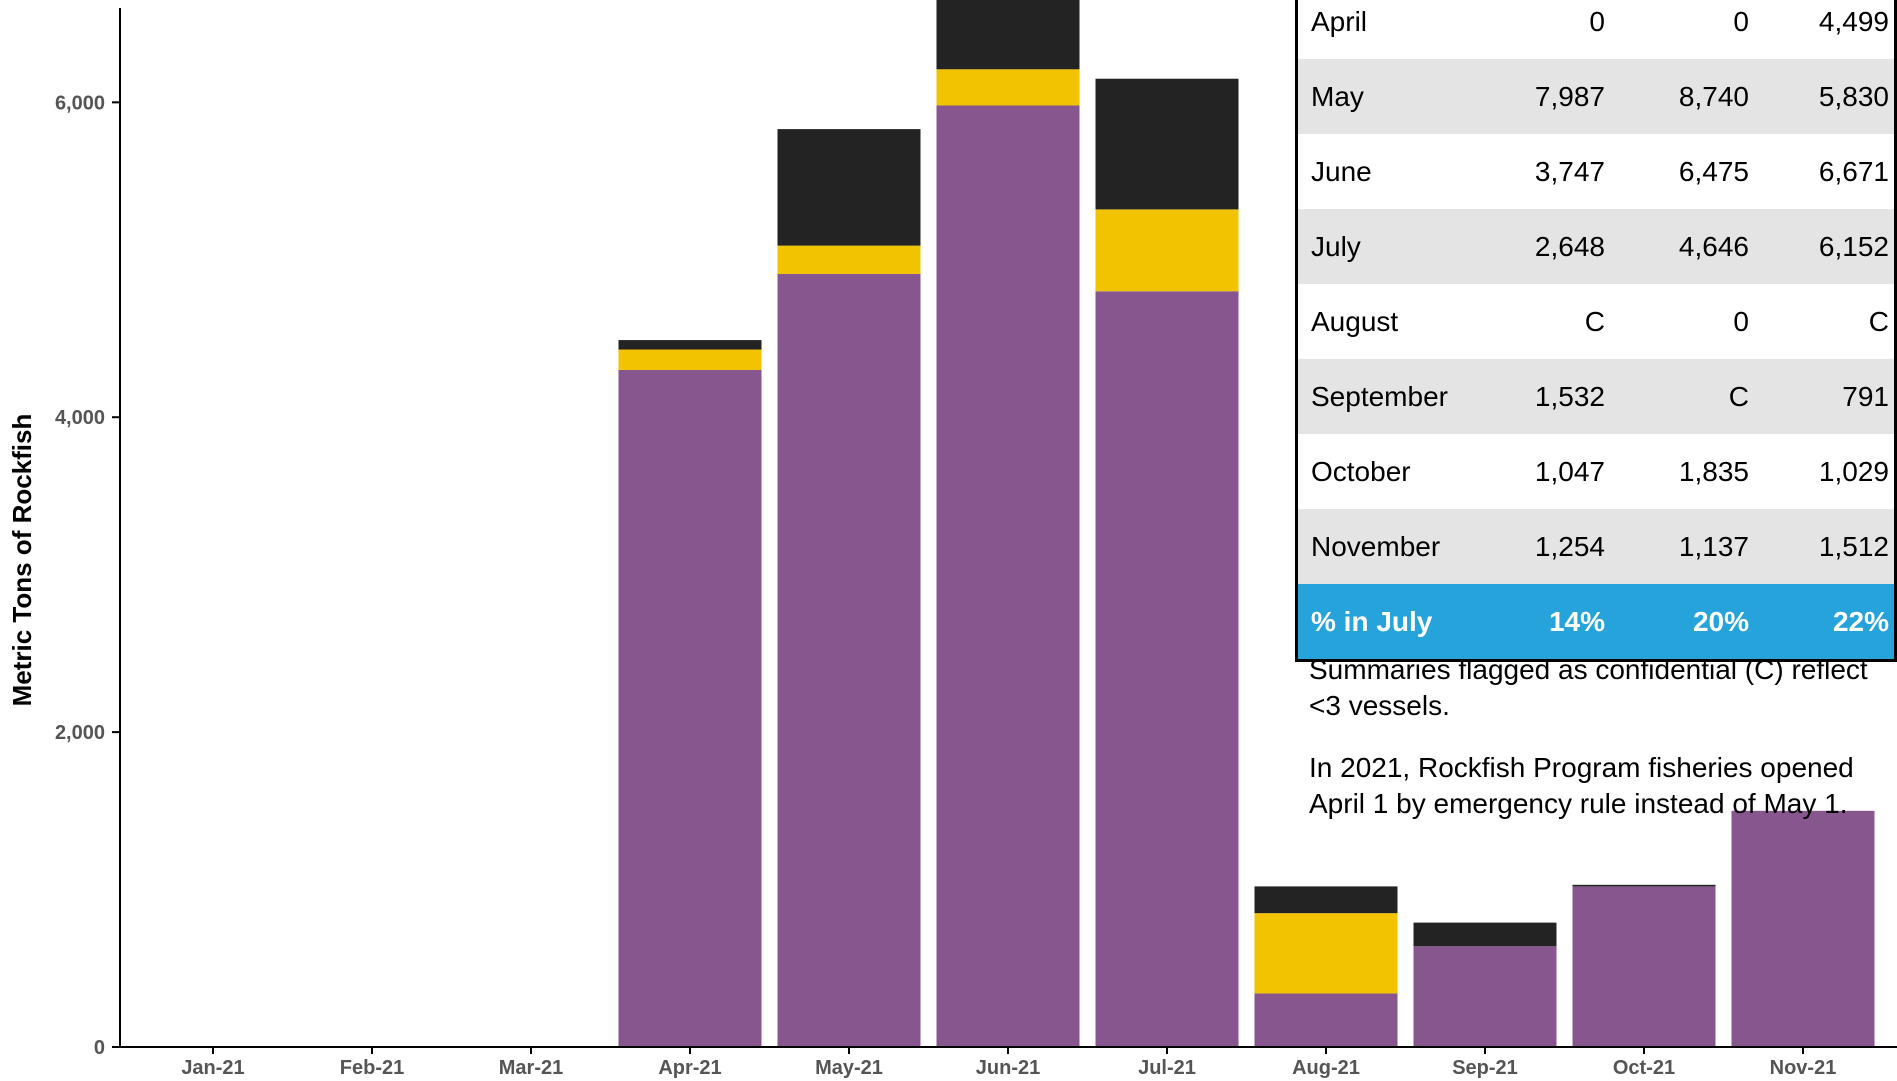 The image size is (1897, 1081). I want to click on value-cell: 4,499, so click(1853, 21).